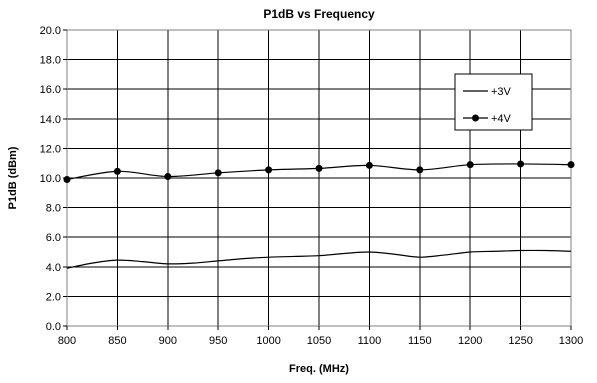 The width and height of the screenshot is (597, 383). What do you see at coordinates (53, 268) in the screenshot?
I see `y-tick-label: 4.0` at bounding box center [53, 268].